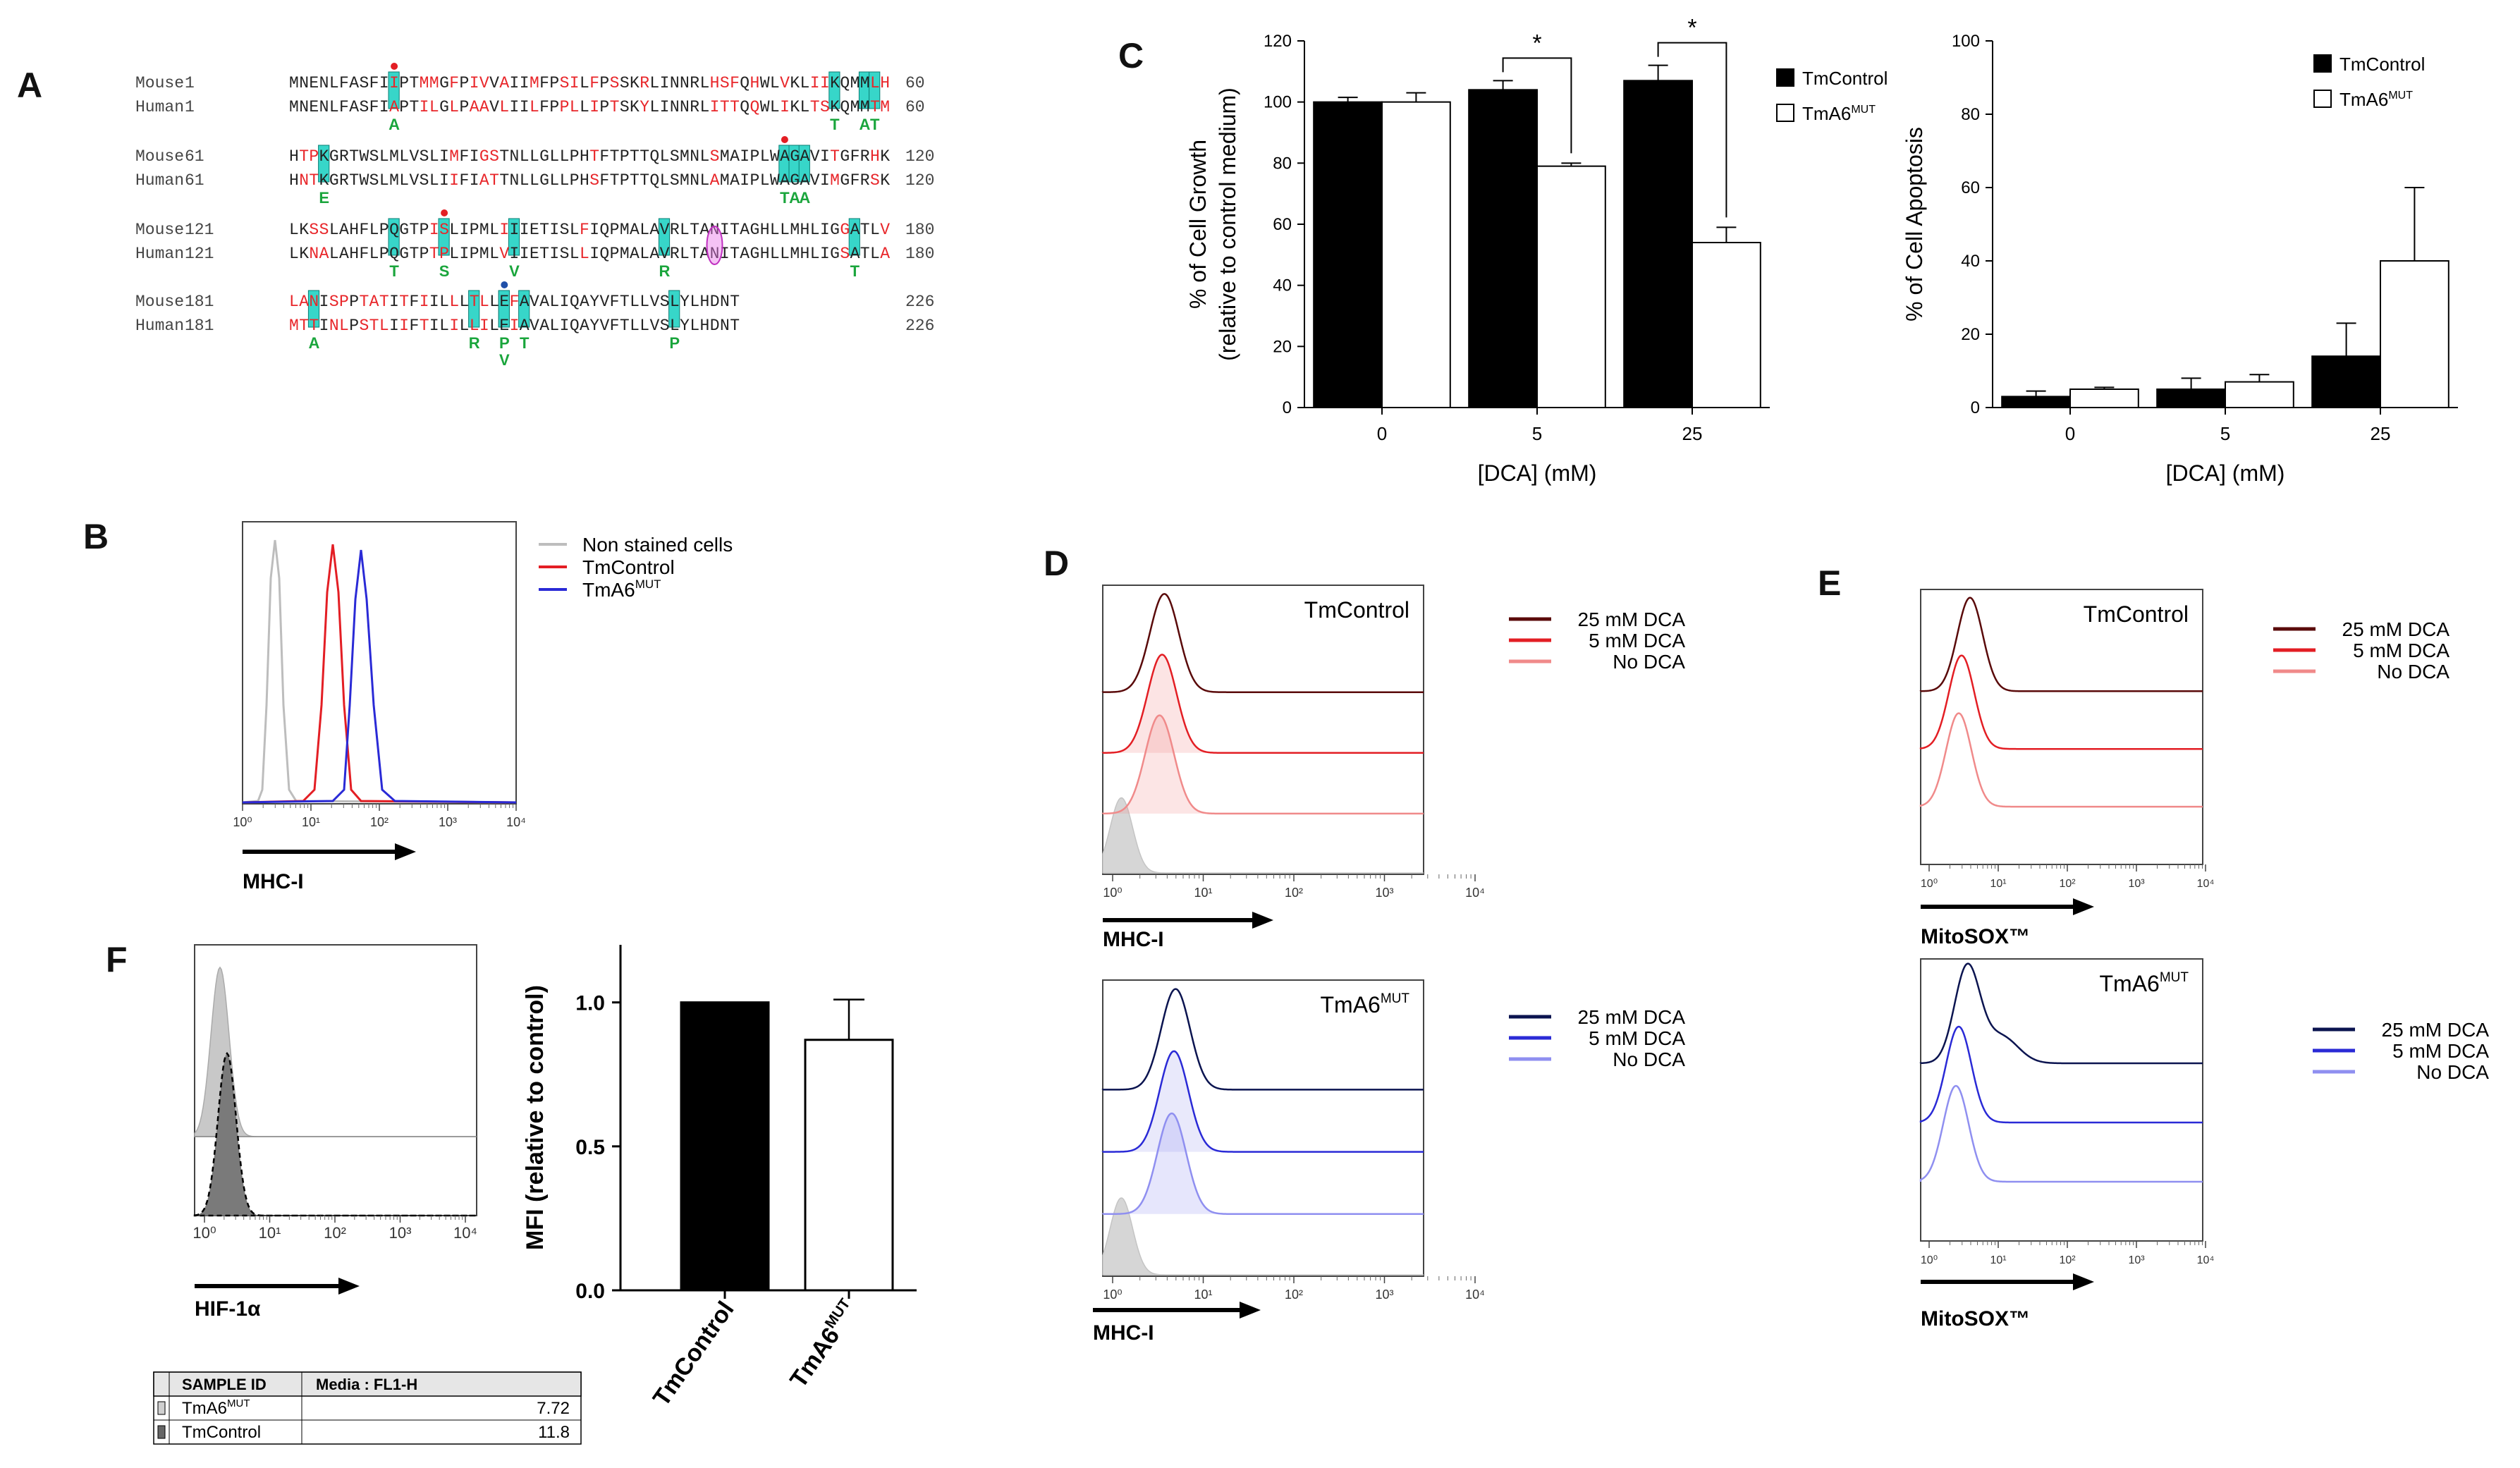 Image resolution: width=2520 pixels, height=1468 pixels. I want to click on y-tick-label: 0, so click(1976, 407).